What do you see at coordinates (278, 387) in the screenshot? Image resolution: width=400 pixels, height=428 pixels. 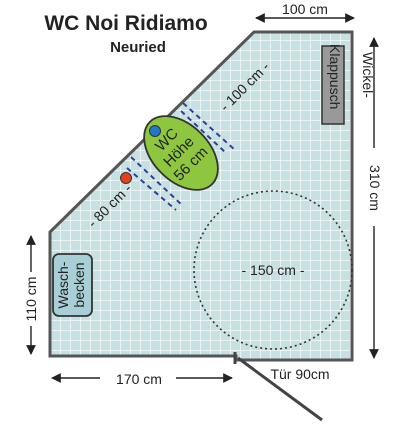 I see `door` at bounding box center [278, 387].